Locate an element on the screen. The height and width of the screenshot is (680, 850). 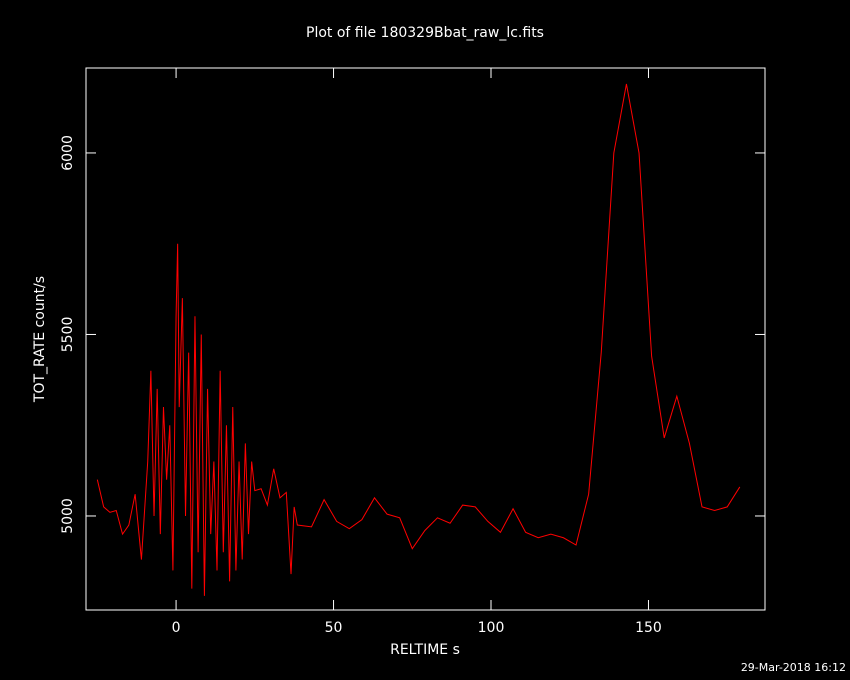
y-tick-label: 5000 is located at coordinates (68, 516).